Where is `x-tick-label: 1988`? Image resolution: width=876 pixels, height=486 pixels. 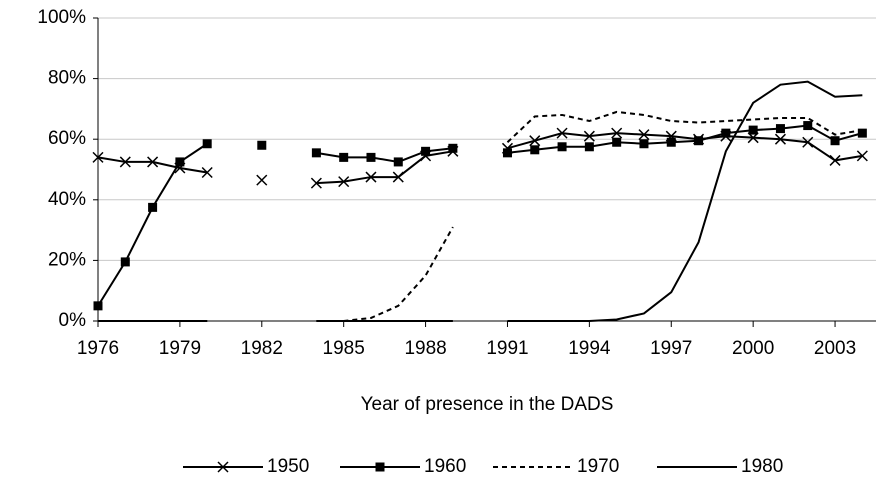
x-tick-label: 1988 is located at coordinates (425, 348).